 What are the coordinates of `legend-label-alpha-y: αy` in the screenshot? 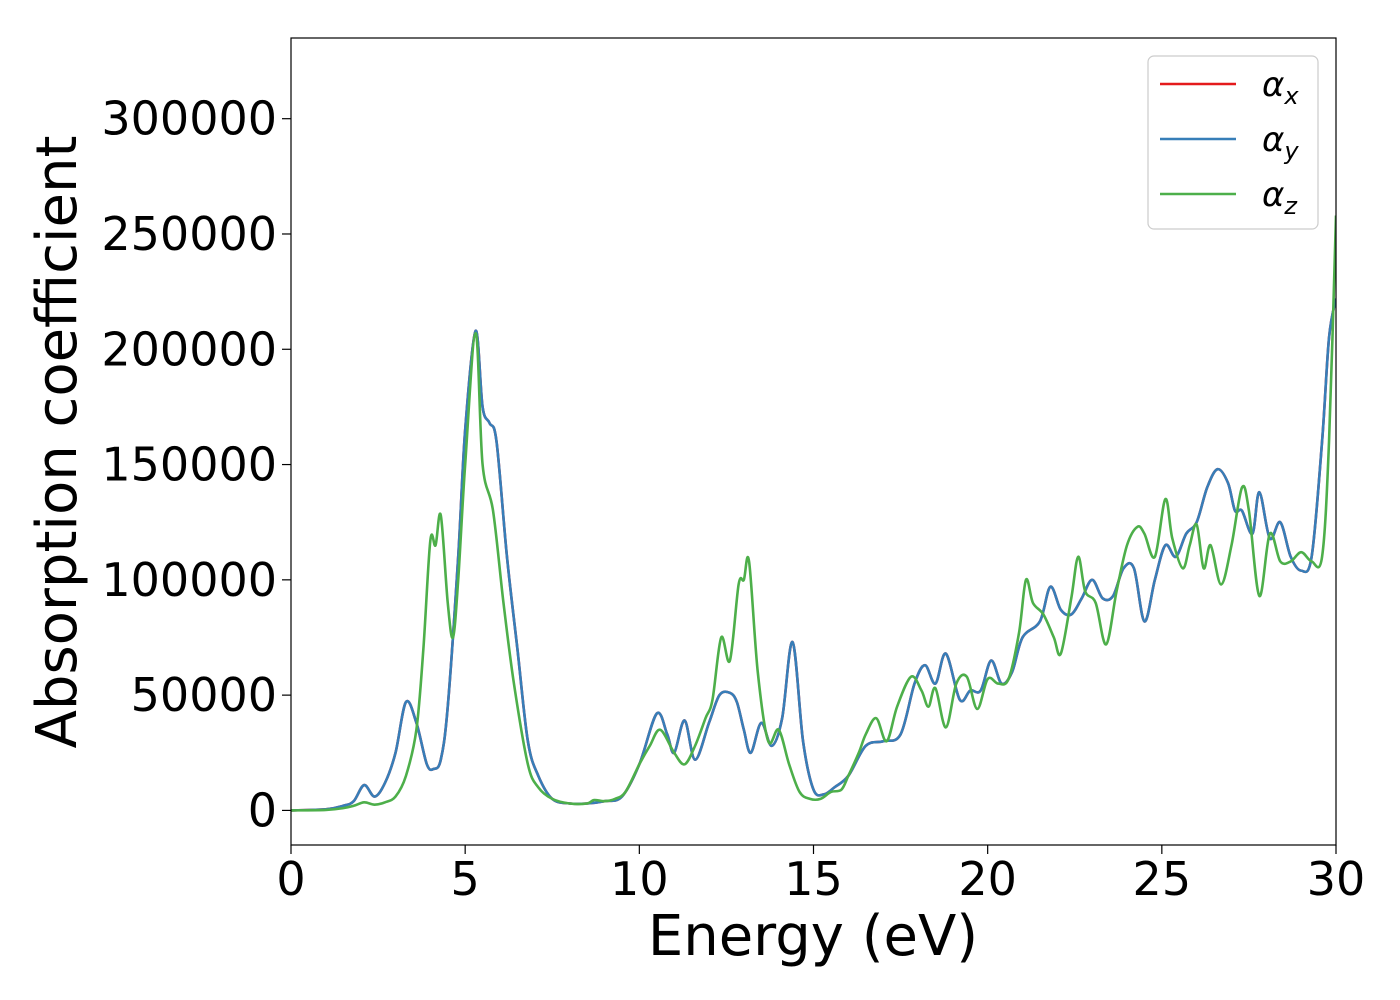 It's located at (1280, 142).